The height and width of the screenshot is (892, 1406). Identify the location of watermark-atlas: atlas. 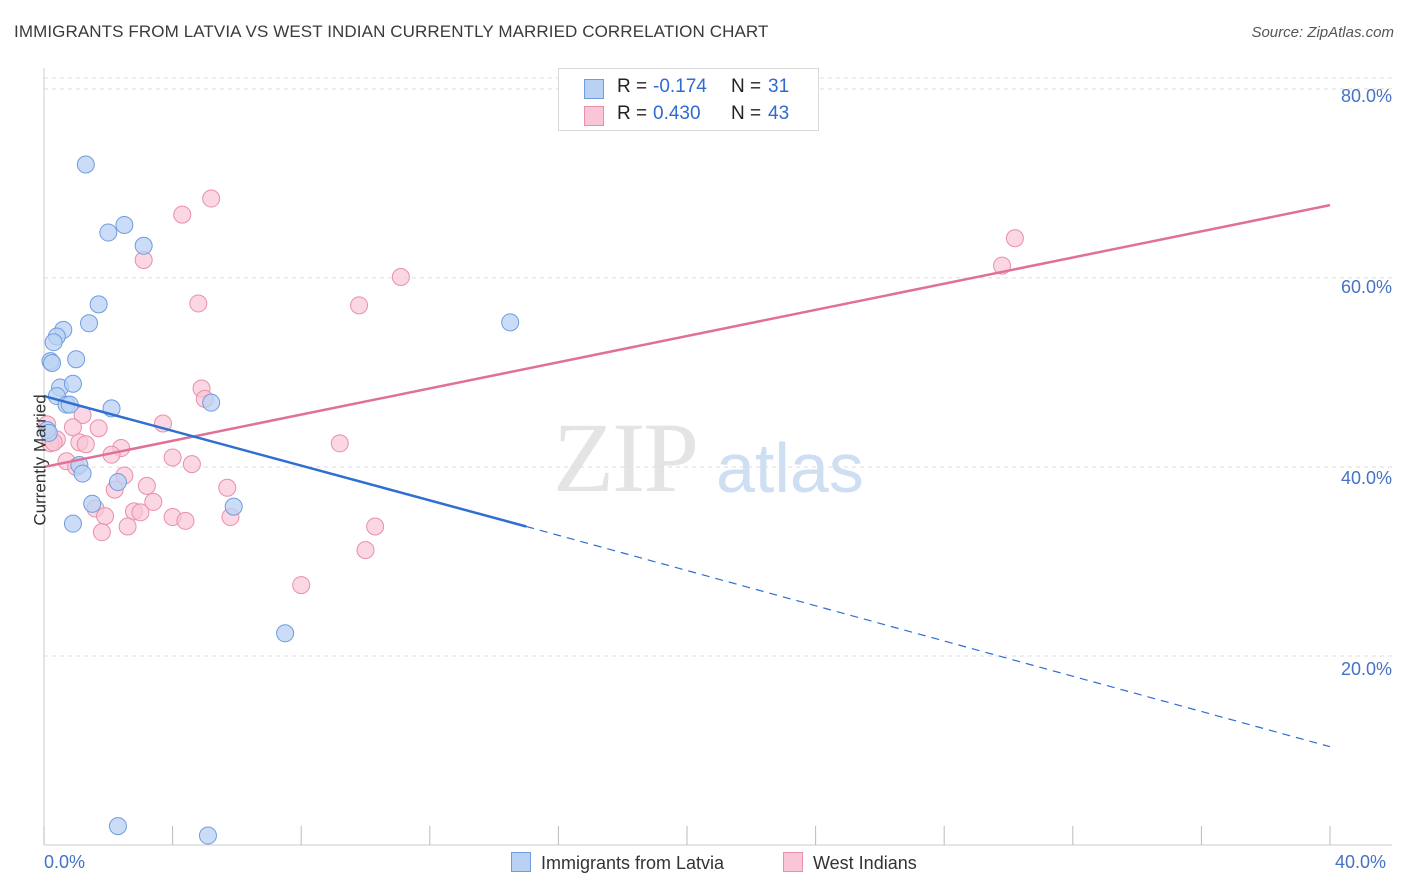
(790, 468).